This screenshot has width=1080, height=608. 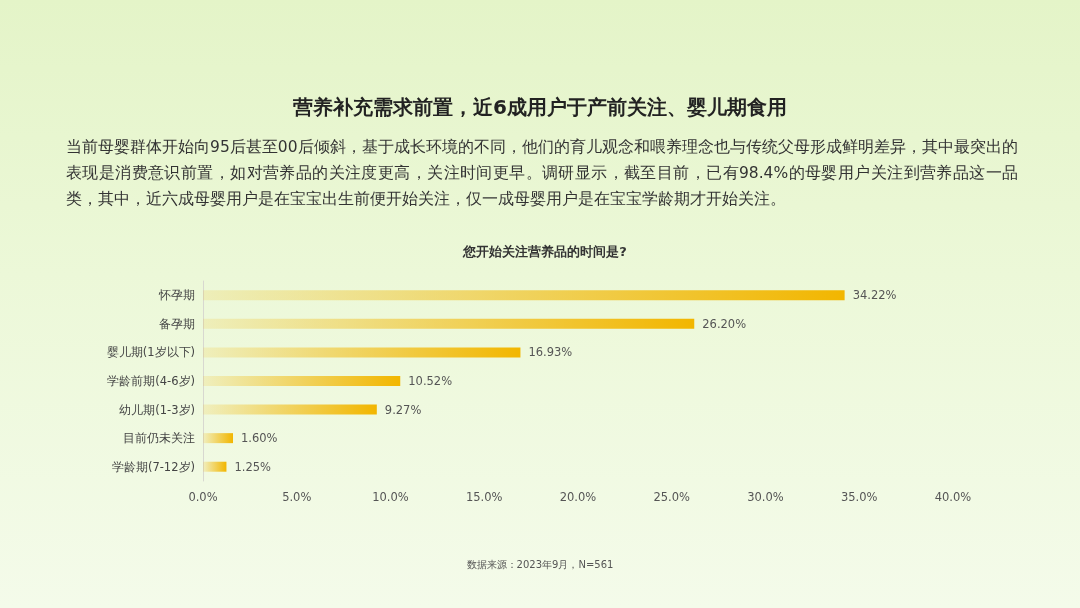 I want to click on x-tick-label: 10.0%, so click(x=390, y=497).